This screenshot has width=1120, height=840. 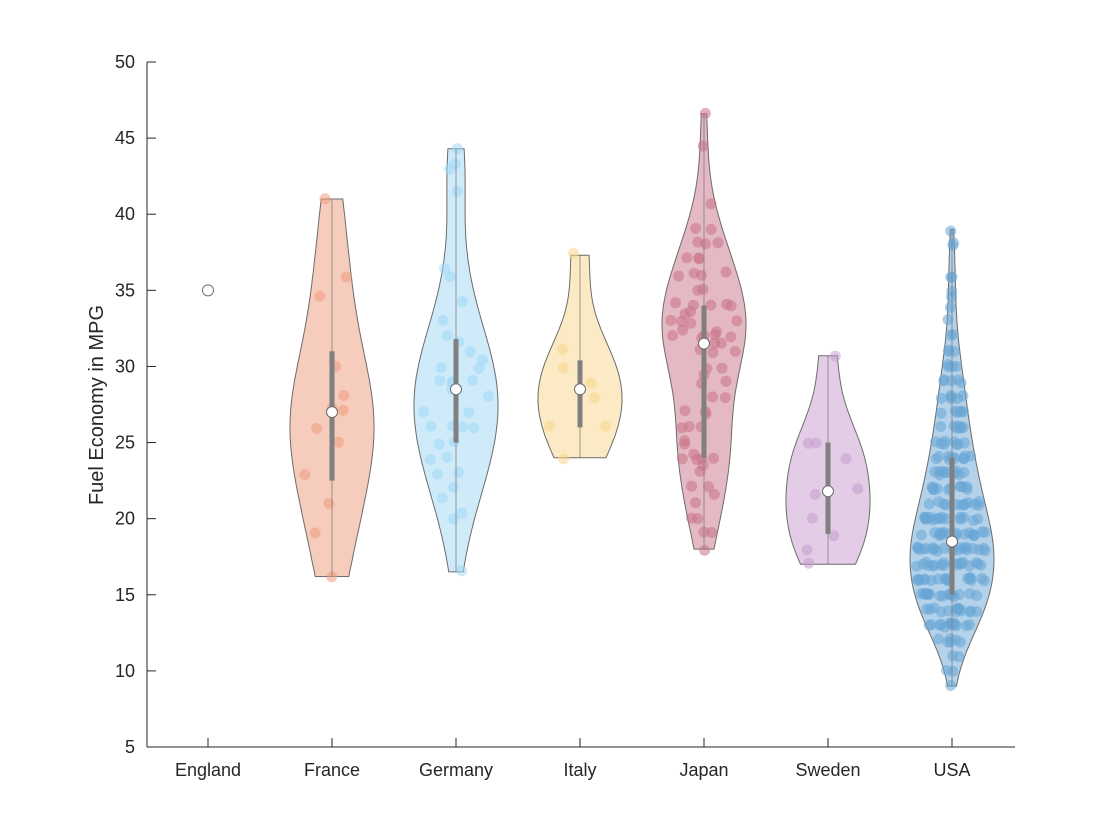 What do you see at coordinates (135, 404) in the screenshot?
I see `y-ticks: 5 10 15 20 25 30 35 40 45 50` at bounding box center [135, 404].